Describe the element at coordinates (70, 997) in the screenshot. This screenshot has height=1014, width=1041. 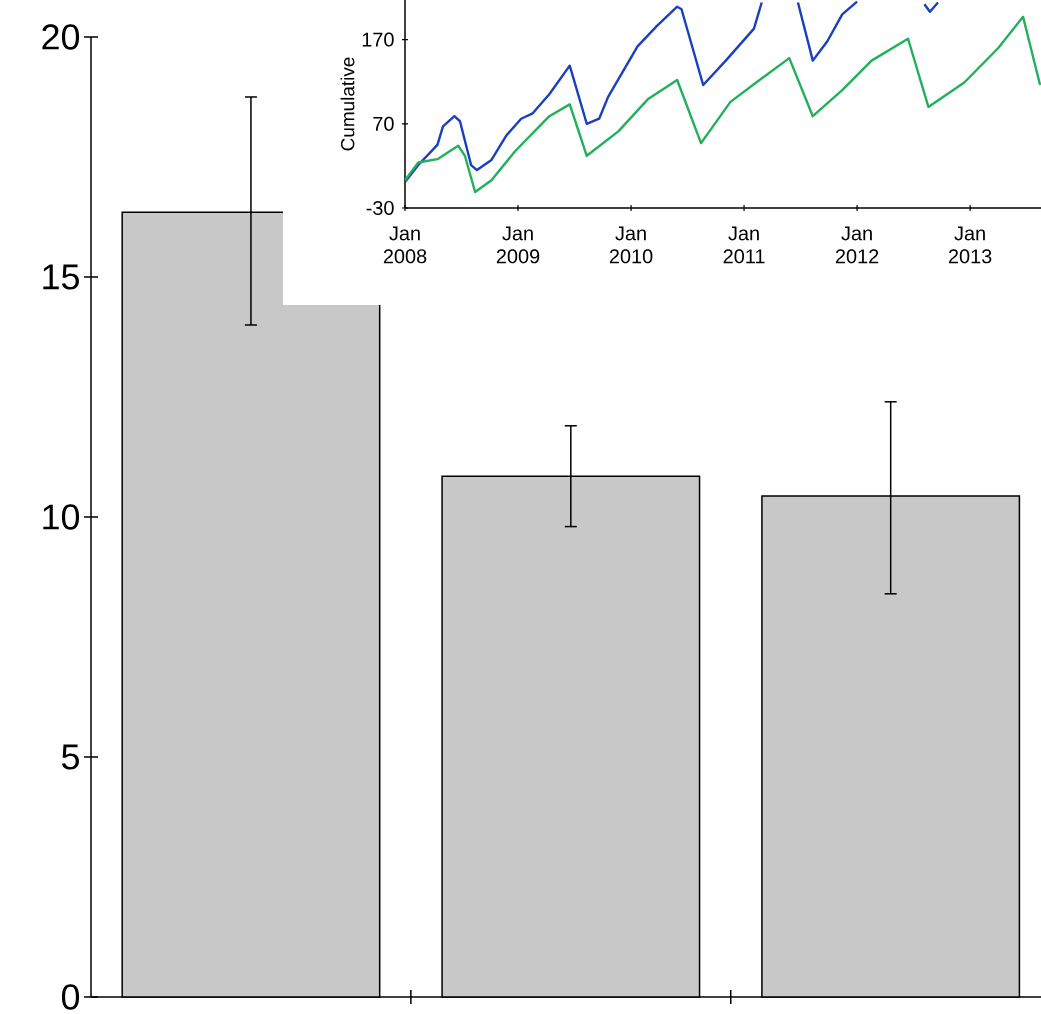
I see `y-tick-label: 0` at that location.